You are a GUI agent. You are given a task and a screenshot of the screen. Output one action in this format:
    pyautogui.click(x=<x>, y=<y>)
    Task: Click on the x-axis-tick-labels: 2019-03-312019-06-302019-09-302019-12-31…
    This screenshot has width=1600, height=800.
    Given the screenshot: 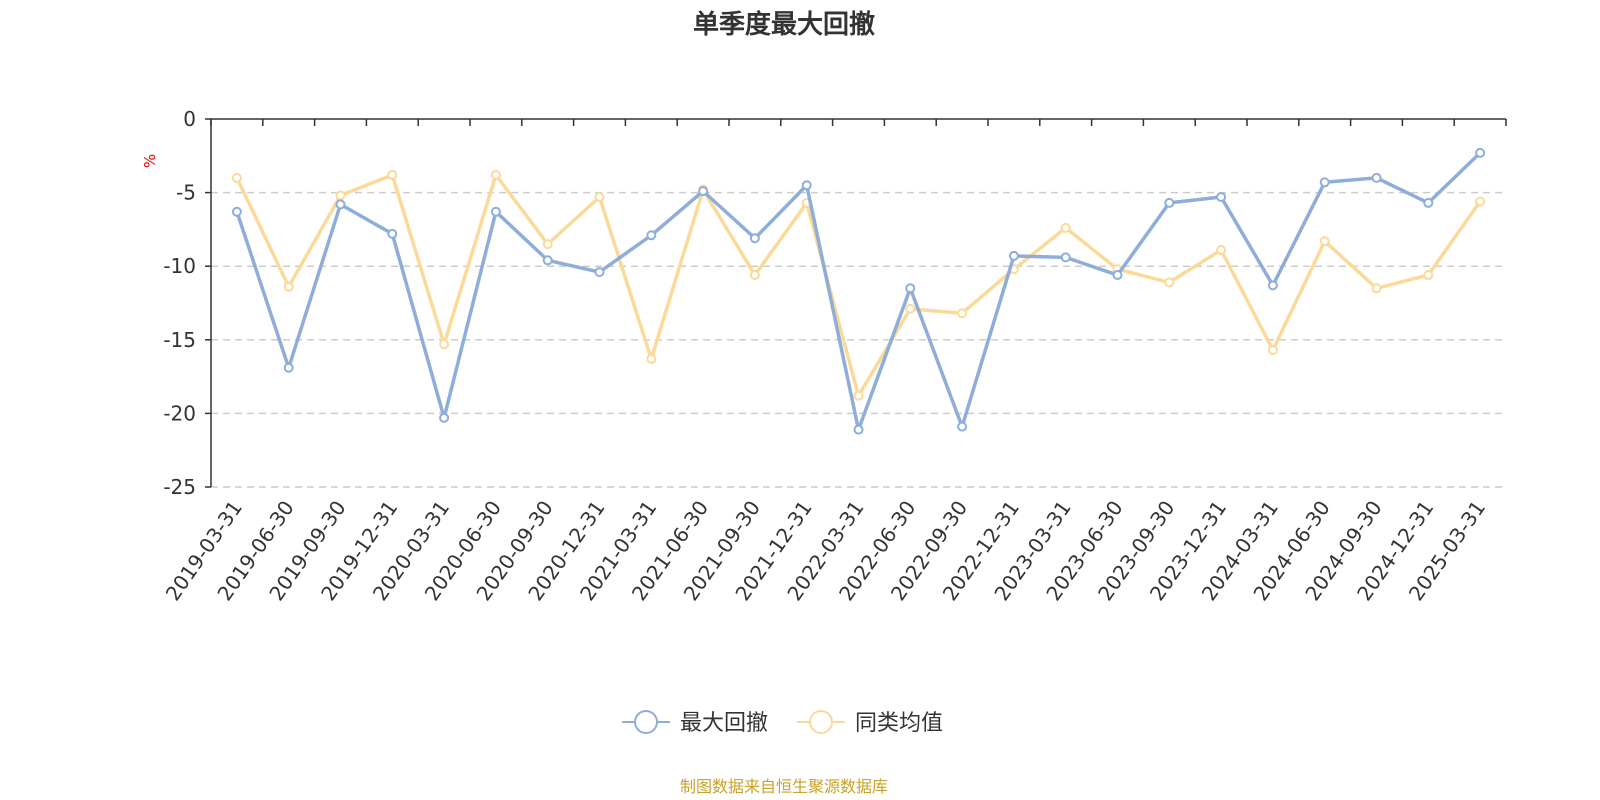 What is the action you would take?
    pyautogui.click(x=826, y=550)
    